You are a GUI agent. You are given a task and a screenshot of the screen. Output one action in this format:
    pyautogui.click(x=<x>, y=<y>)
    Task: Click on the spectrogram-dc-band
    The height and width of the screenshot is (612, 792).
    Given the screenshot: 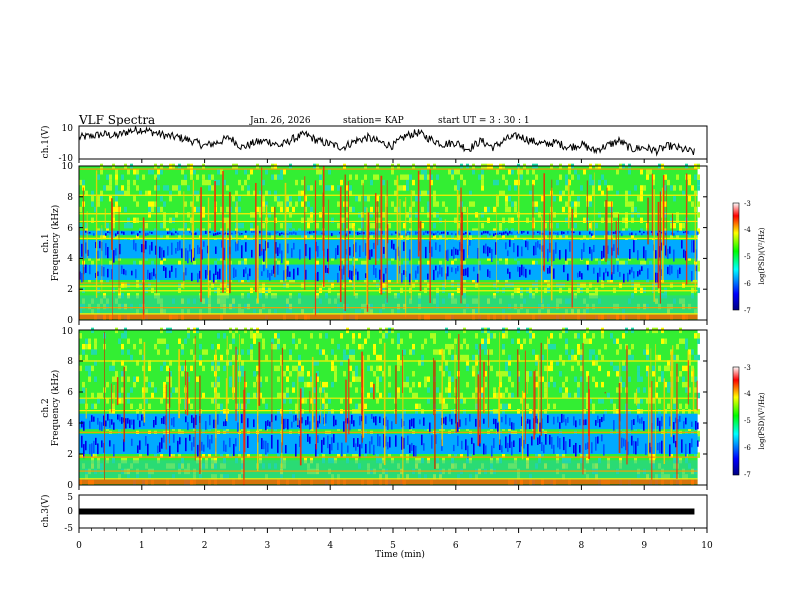 What is the action you would take?
    pyautogui.click(x=388, y=317)
    